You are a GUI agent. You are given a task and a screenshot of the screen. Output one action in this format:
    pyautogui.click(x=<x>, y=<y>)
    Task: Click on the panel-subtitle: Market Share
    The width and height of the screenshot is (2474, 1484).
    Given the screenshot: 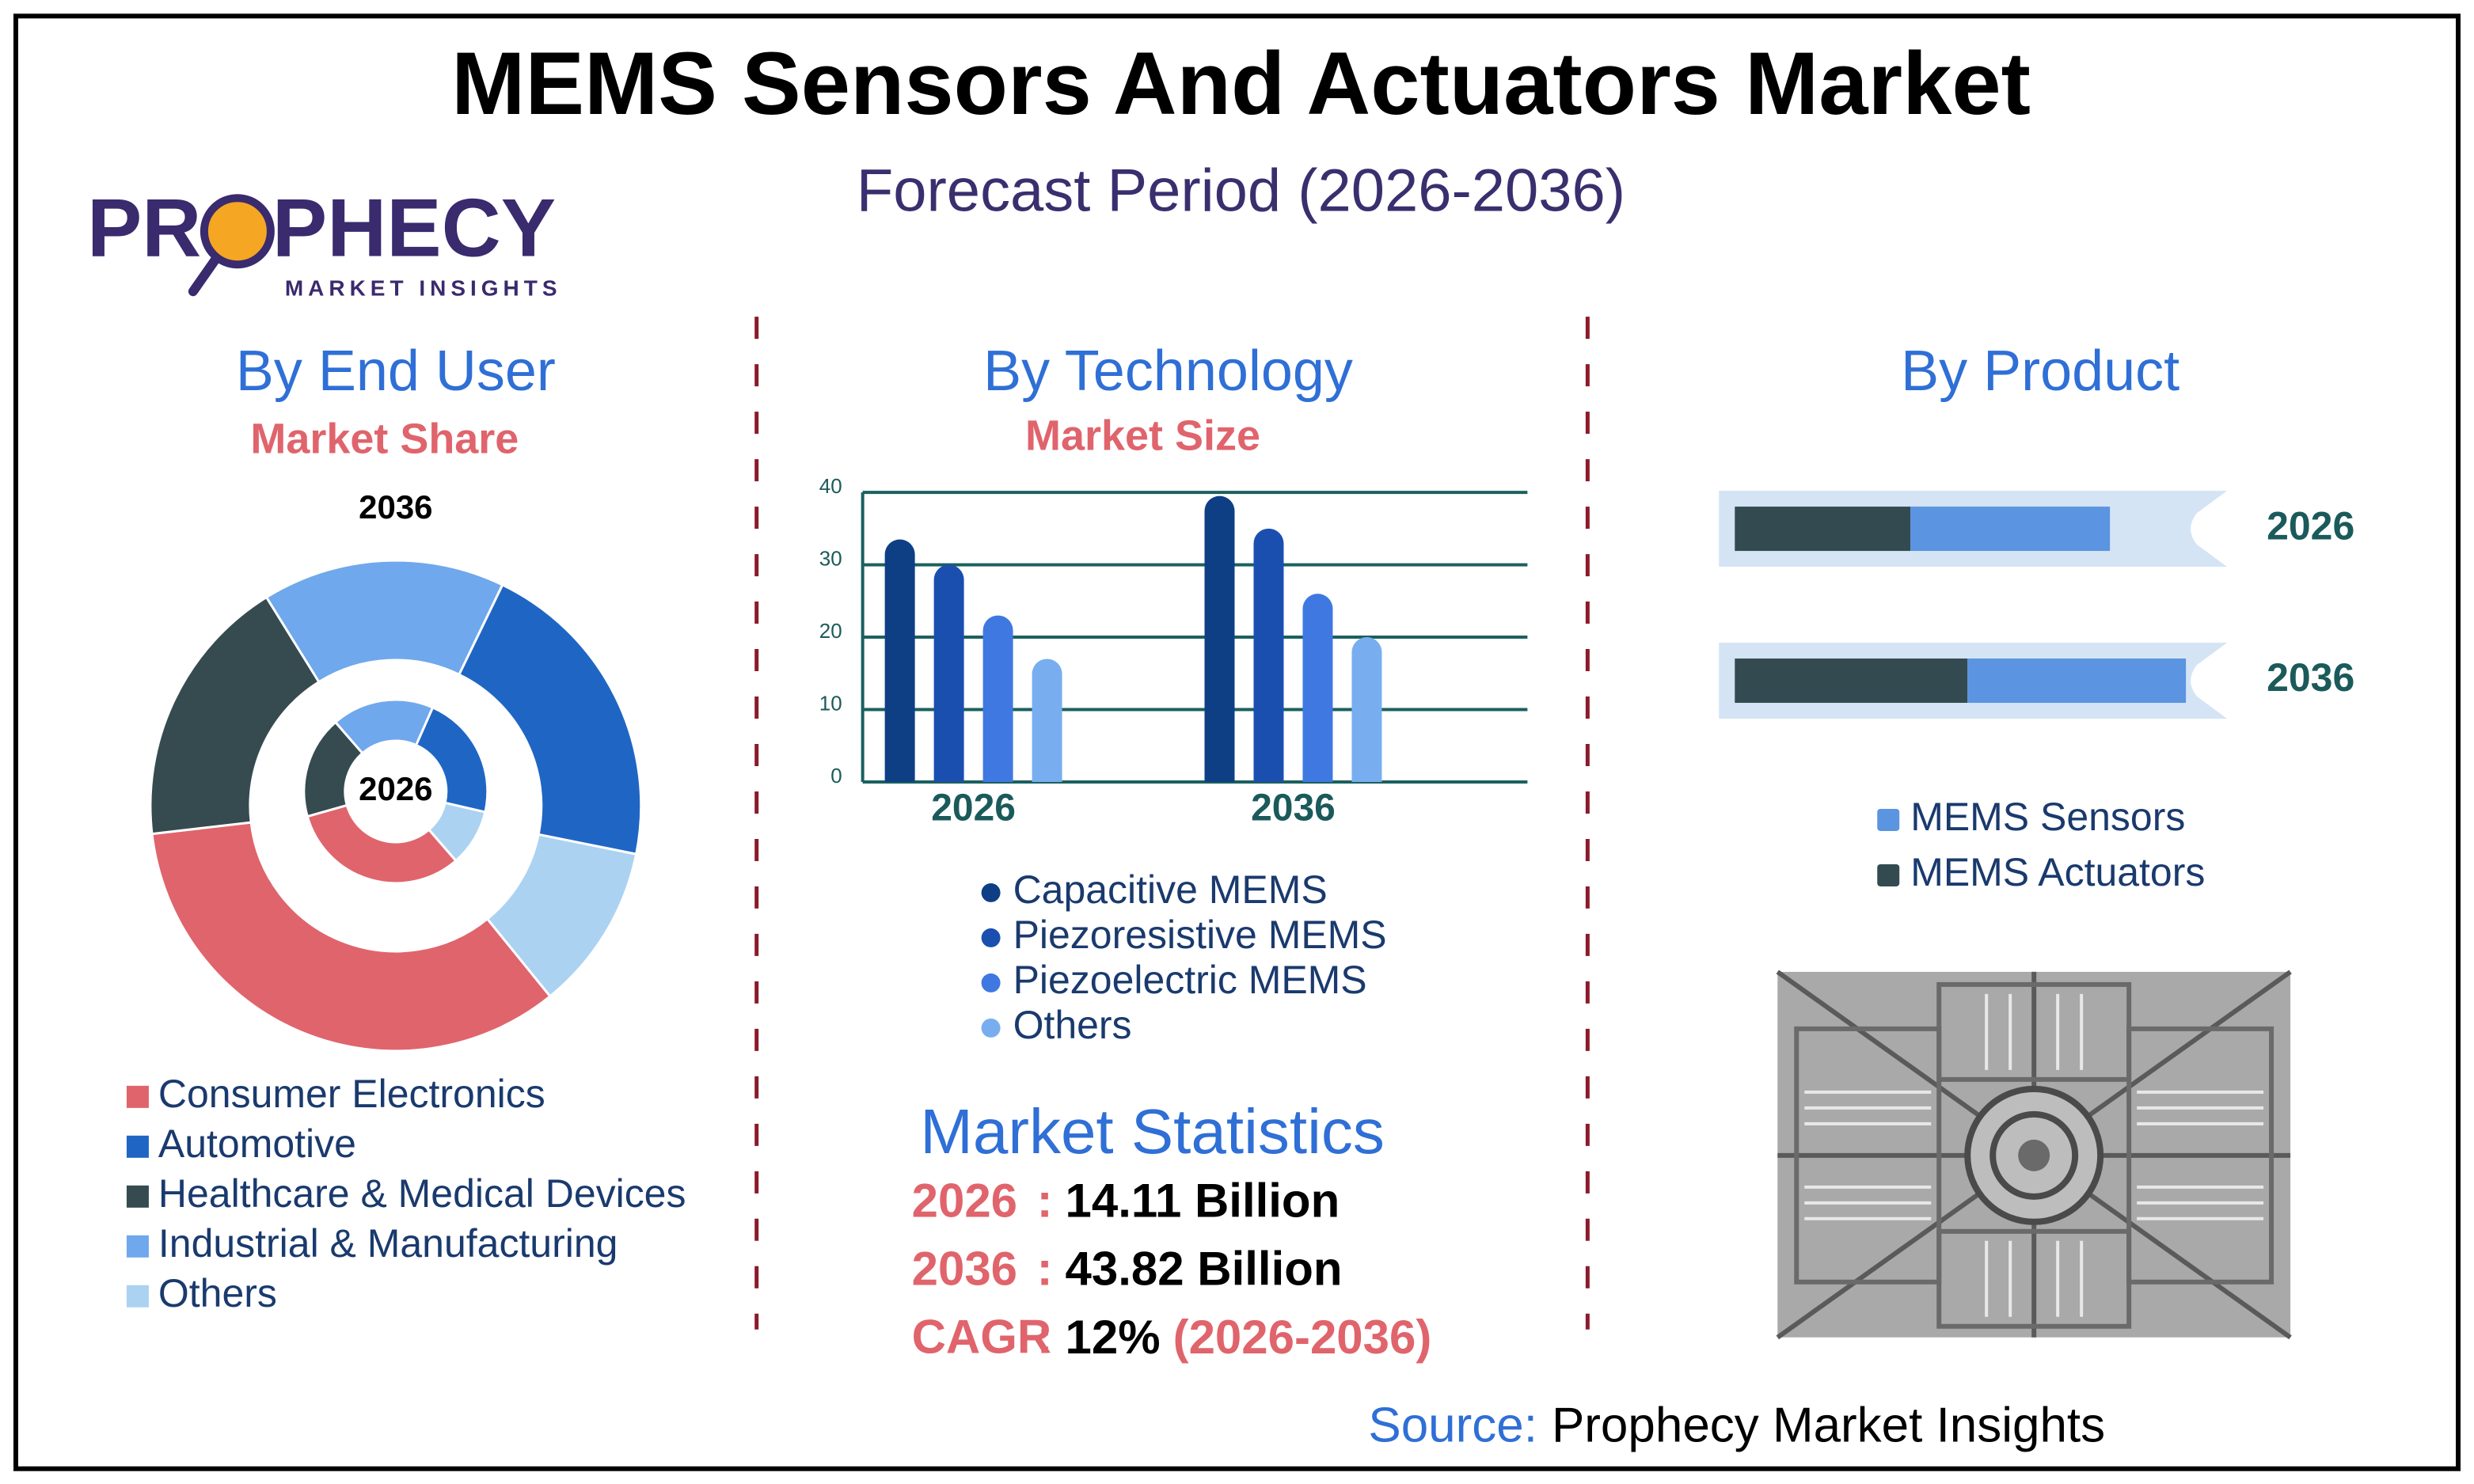 What is the action you would take?
    pyautogui.click(x=385, y=438)
    